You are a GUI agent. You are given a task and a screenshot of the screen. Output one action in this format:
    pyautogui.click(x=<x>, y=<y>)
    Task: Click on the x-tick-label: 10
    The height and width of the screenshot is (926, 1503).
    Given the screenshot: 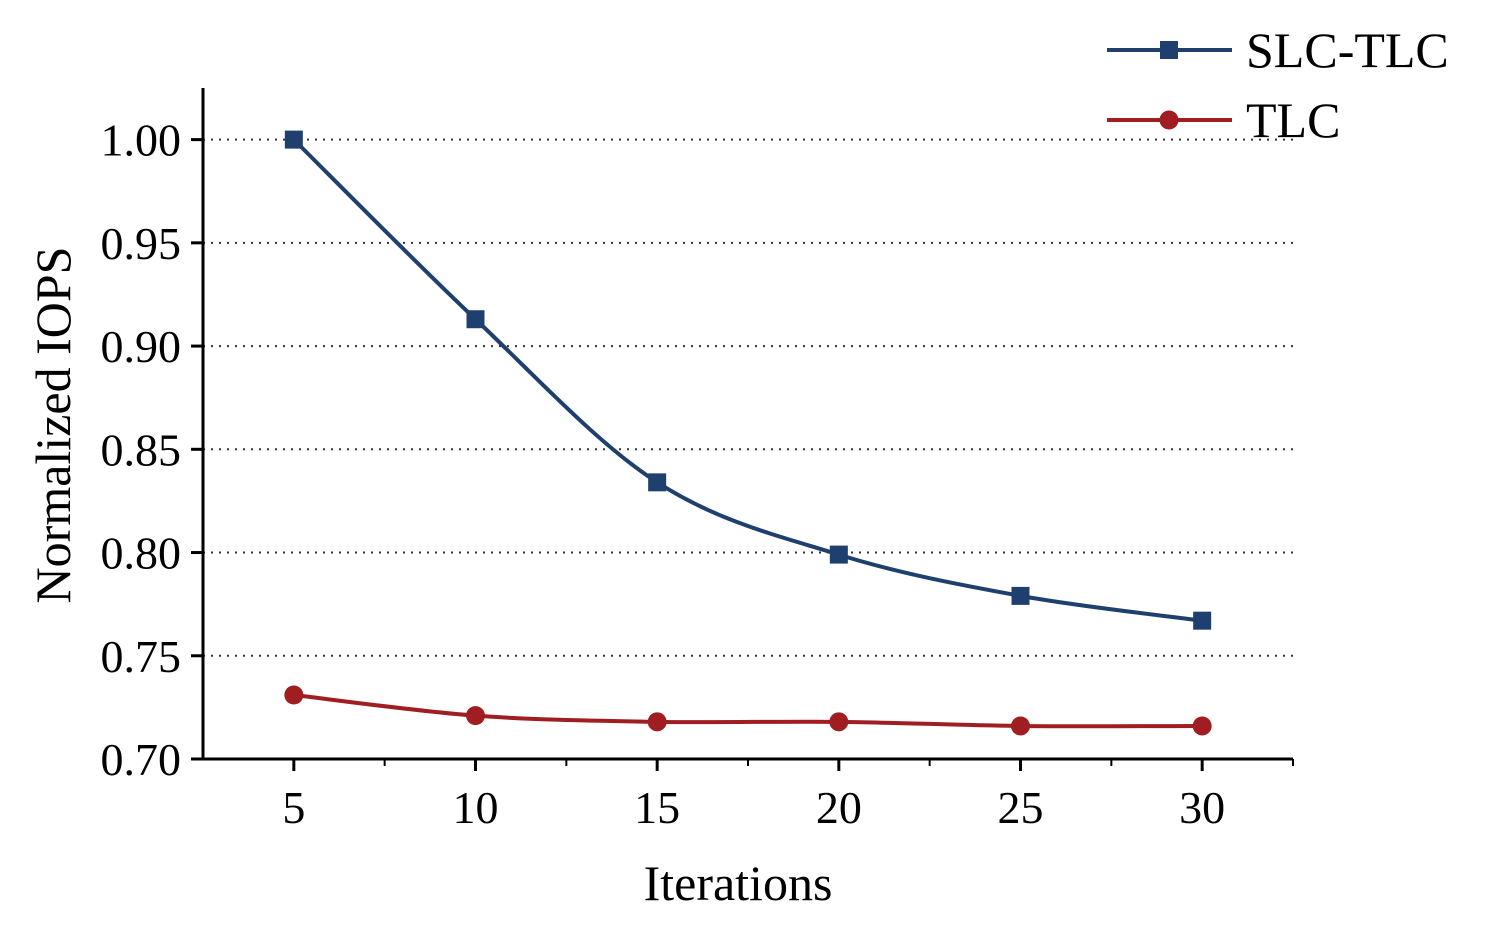 What is the action you would take?
    pyautogui.click(x=476, y=807)
    